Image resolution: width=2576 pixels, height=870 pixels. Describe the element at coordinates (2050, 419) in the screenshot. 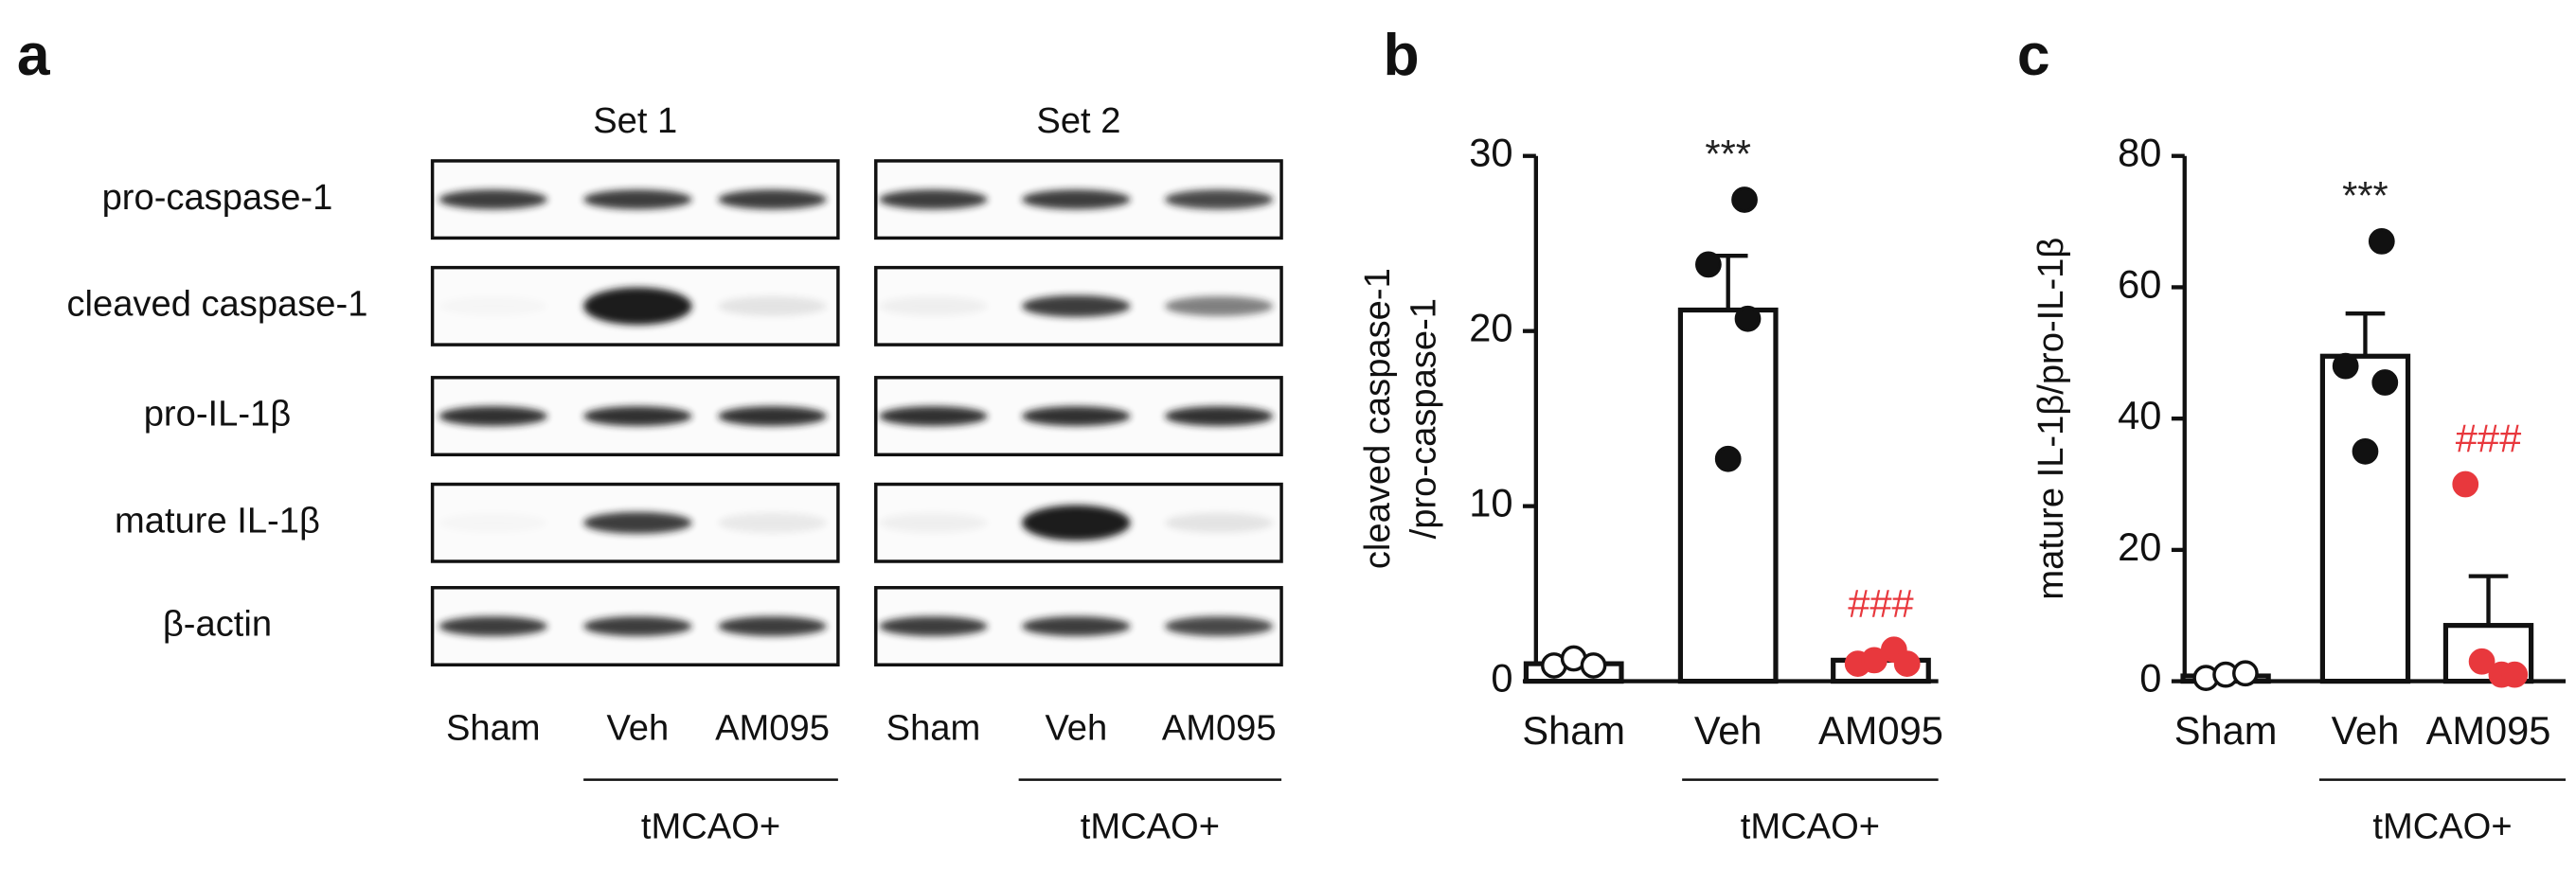

I see `y-axis-label: mature IL-1β/pro-IL-1β` at that location.